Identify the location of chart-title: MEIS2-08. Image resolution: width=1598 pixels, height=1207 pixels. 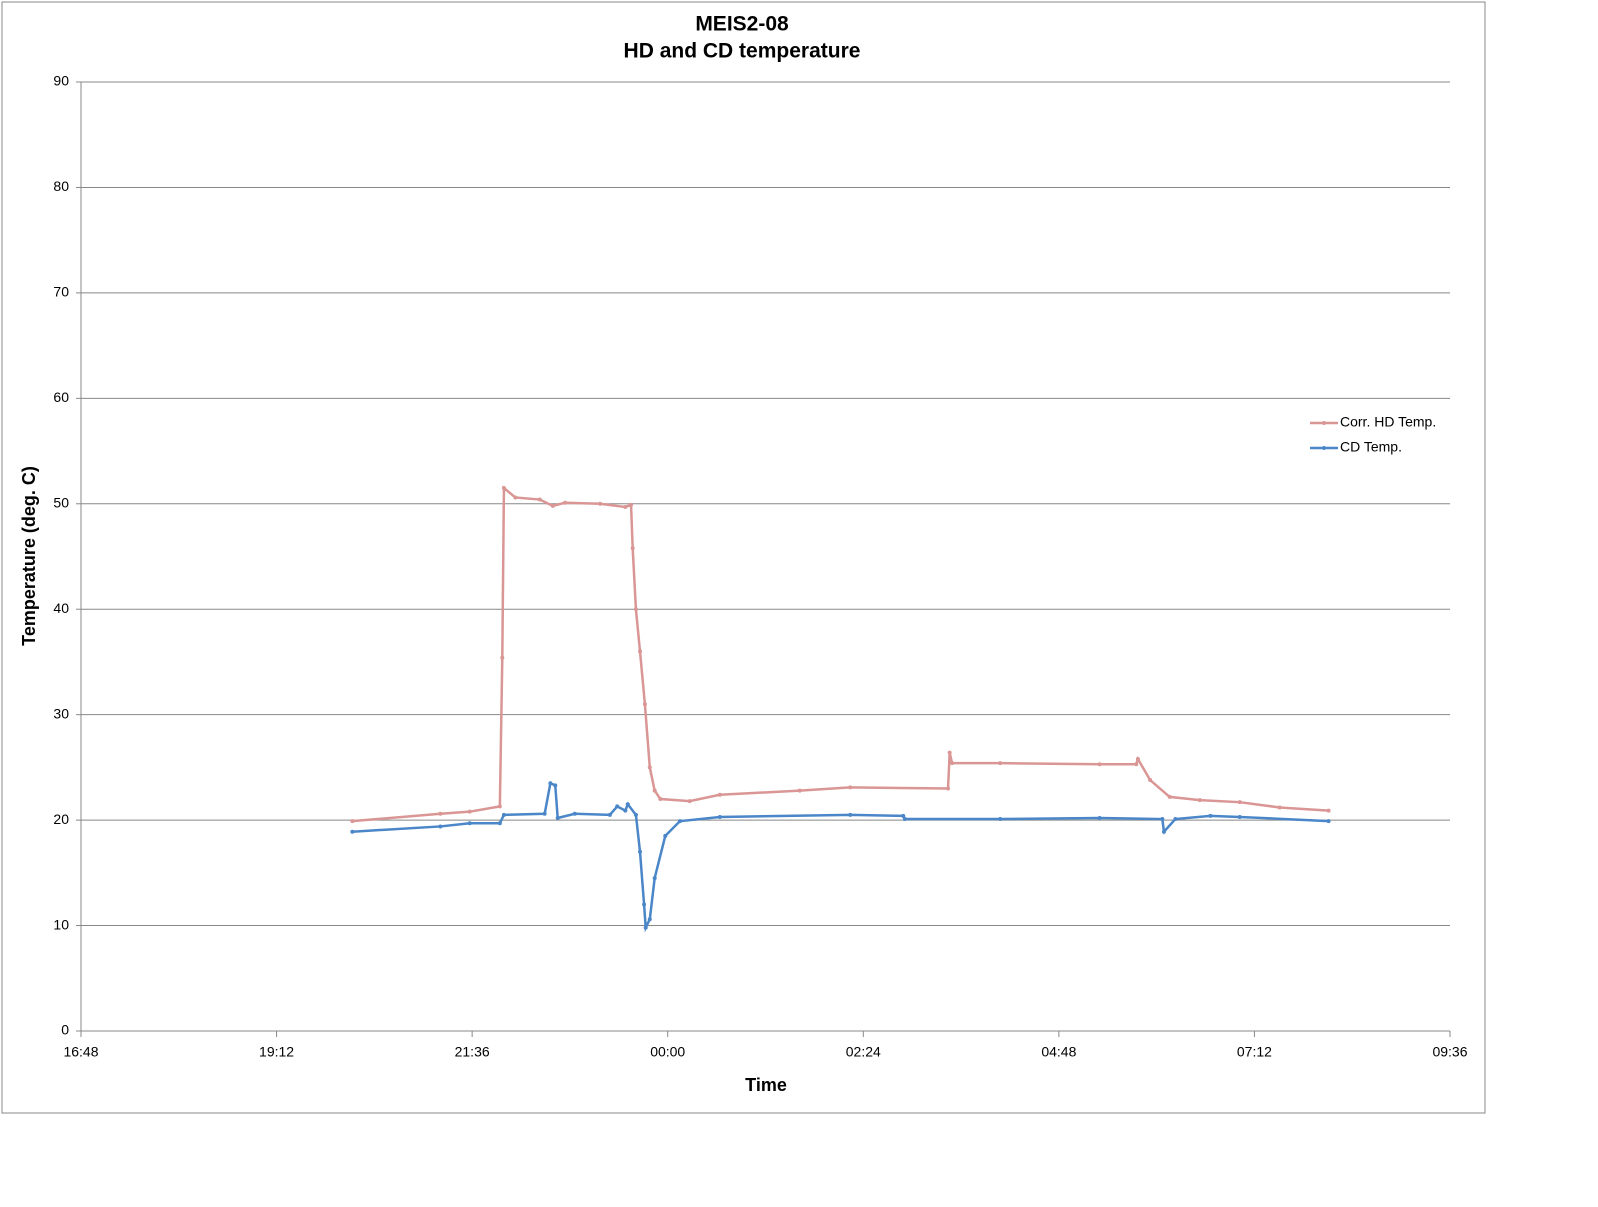
(742, 24).